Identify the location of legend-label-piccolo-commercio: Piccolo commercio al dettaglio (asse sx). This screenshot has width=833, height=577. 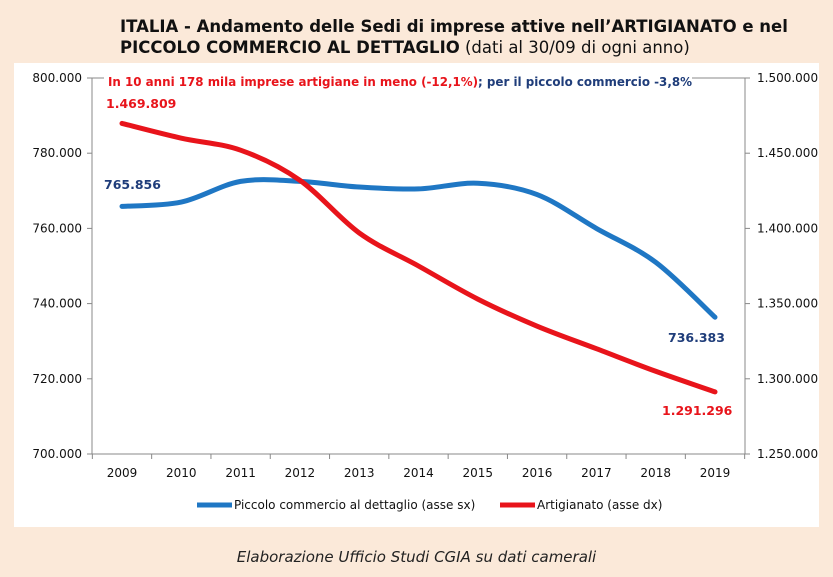
(354, 505).